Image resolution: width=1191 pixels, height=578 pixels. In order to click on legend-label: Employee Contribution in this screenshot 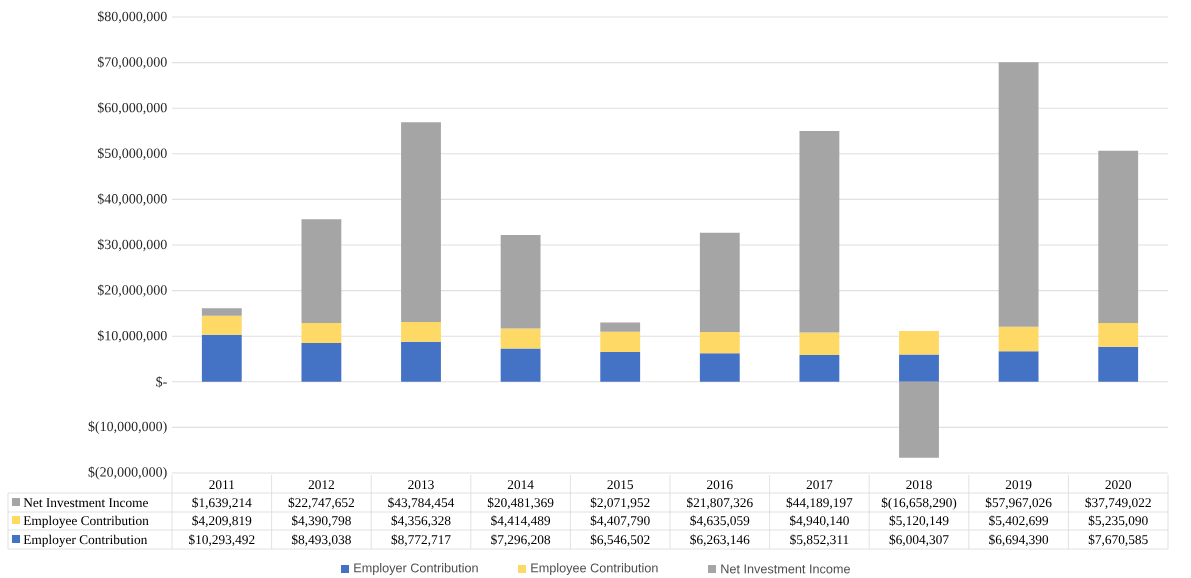, I will do `click(86, 521)`.